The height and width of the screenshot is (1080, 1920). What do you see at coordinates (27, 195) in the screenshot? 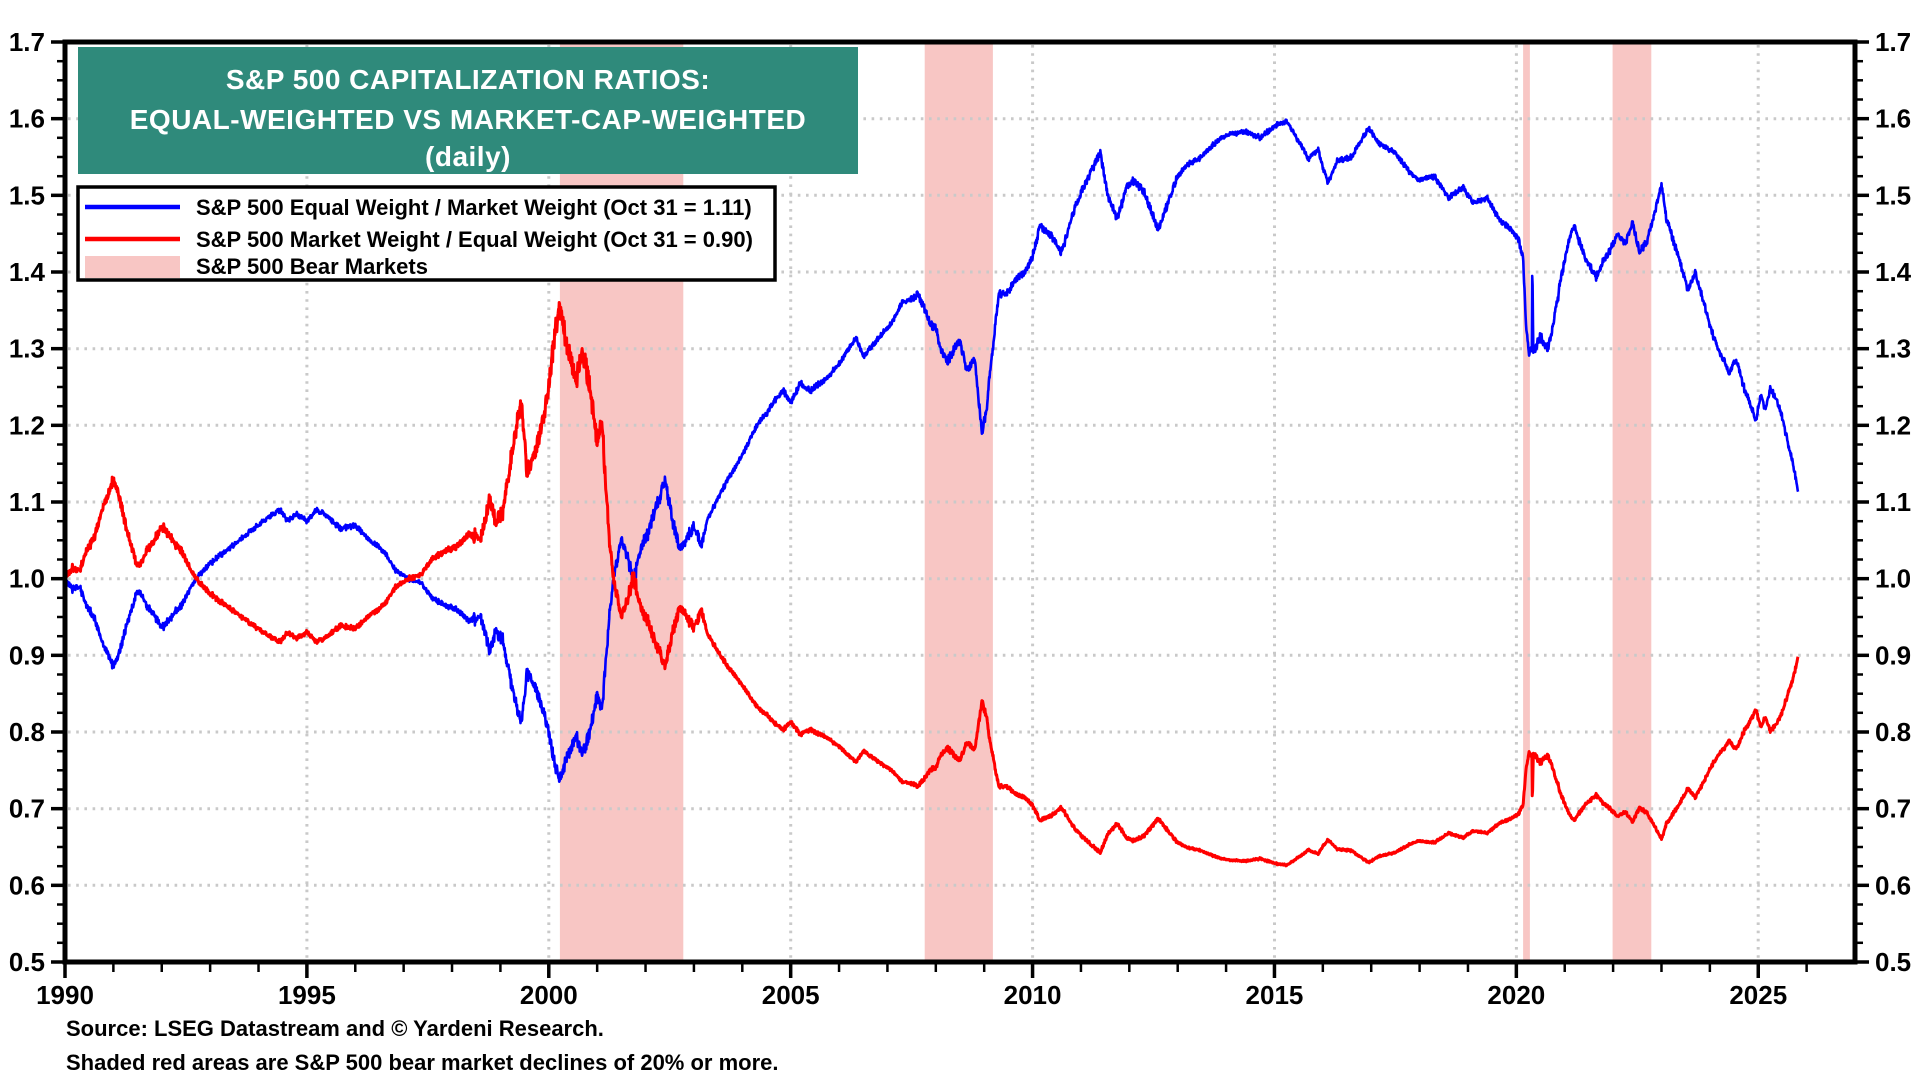
I see `y-axis-label-left: 1.5` at bounding box center [27, 195].